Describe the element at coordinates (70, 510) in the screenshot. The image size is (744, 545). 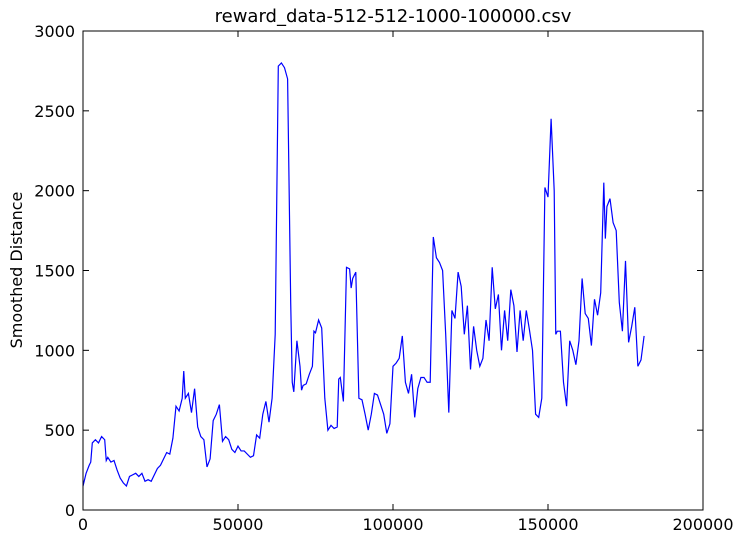
I see `y-tick-label: 0` at that location.